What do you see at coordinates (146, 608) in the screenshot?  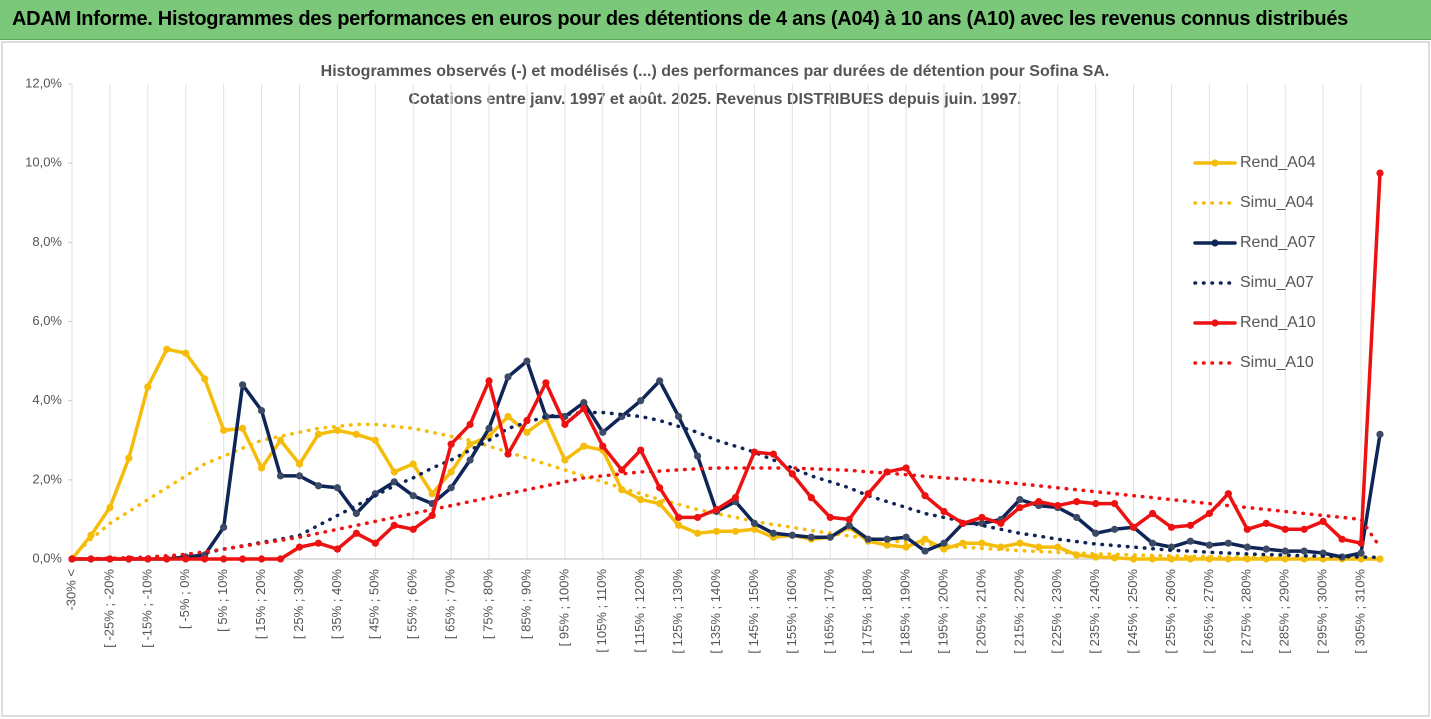 I see `x-tick-label: [ -15% ; -10%` at bounding box center [146, 608].